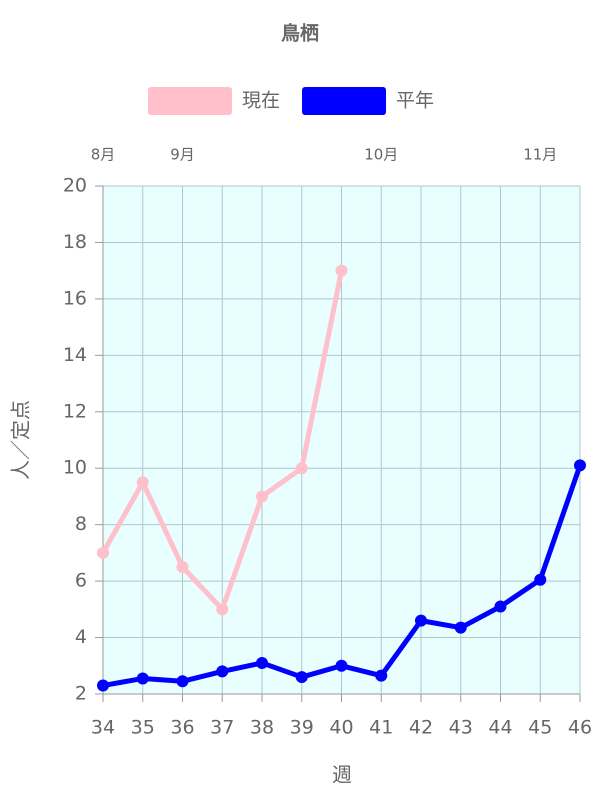 The width and height of the screenshot is (600, 800). What do you see at coordinates (341, 728) in the screenshot?
I see `x-tick-label: 40` at bounding box center [341, 728].